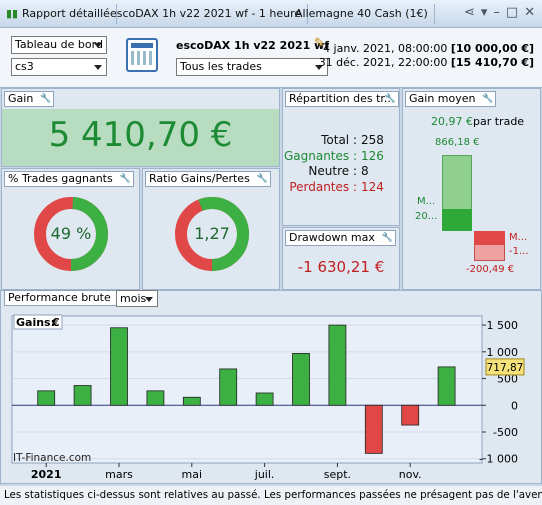 Image resolution: width=542 pixels, height=505 pixels. Describe the element at coordinates (503, 12) in the screenshot. I see `window-controls: ⋖▾–□✕` at that location.